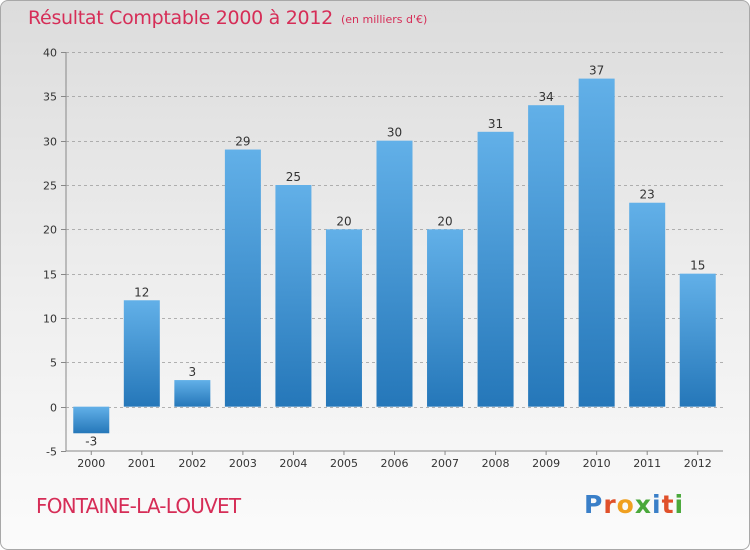  I want to click on bar-2006, so click(394, 273).